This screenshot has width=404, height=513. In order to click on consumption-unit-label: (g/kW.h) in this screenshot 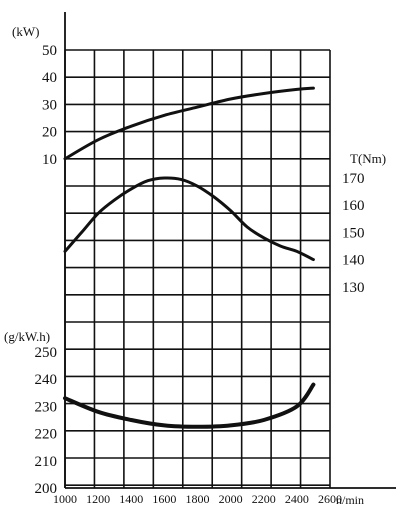, I will do `click(27, 336)`.